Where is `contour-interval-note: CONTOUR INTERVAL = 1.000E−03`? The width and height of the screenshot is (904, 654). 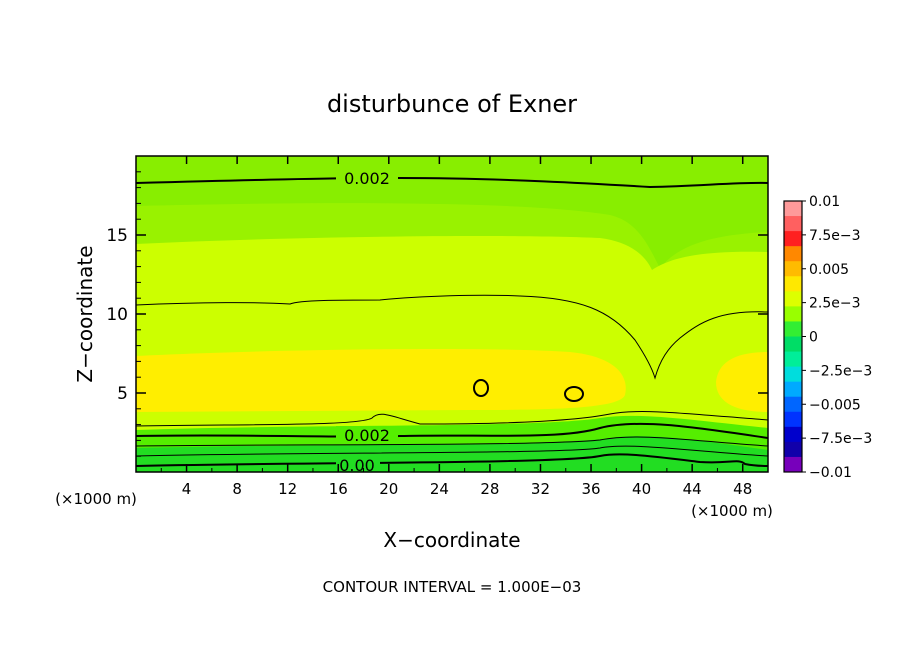 contour-interval-note: CONTOUR INTERVAL = 1.000E−03 is located at coordinates (452, 587).